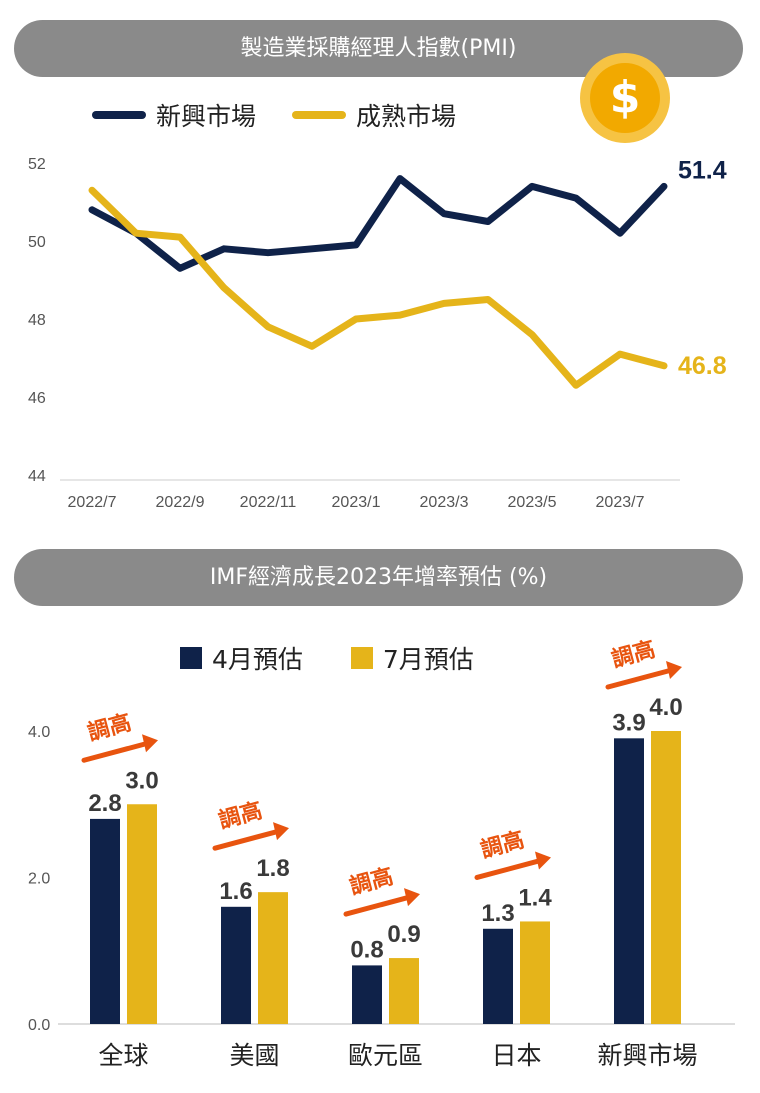 This screenshot has width=760, height=1093. What do you see at coordinates (39, 1025) in the screenshot?
I see `imf-y-tick: 0.0` at bounding box center [39, 1025].